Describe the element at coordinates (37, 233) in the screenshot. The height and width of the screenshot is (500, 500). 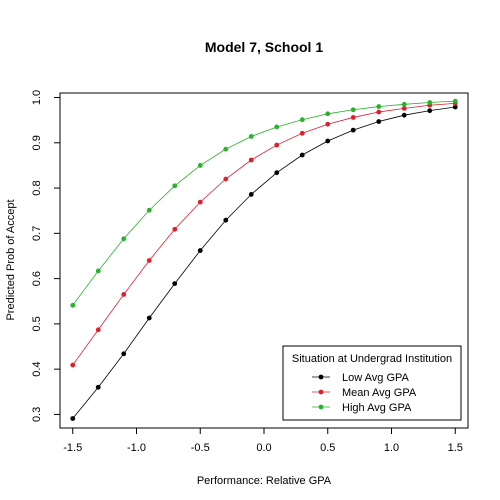
I see `y-tick-label: 0.7` at that location.